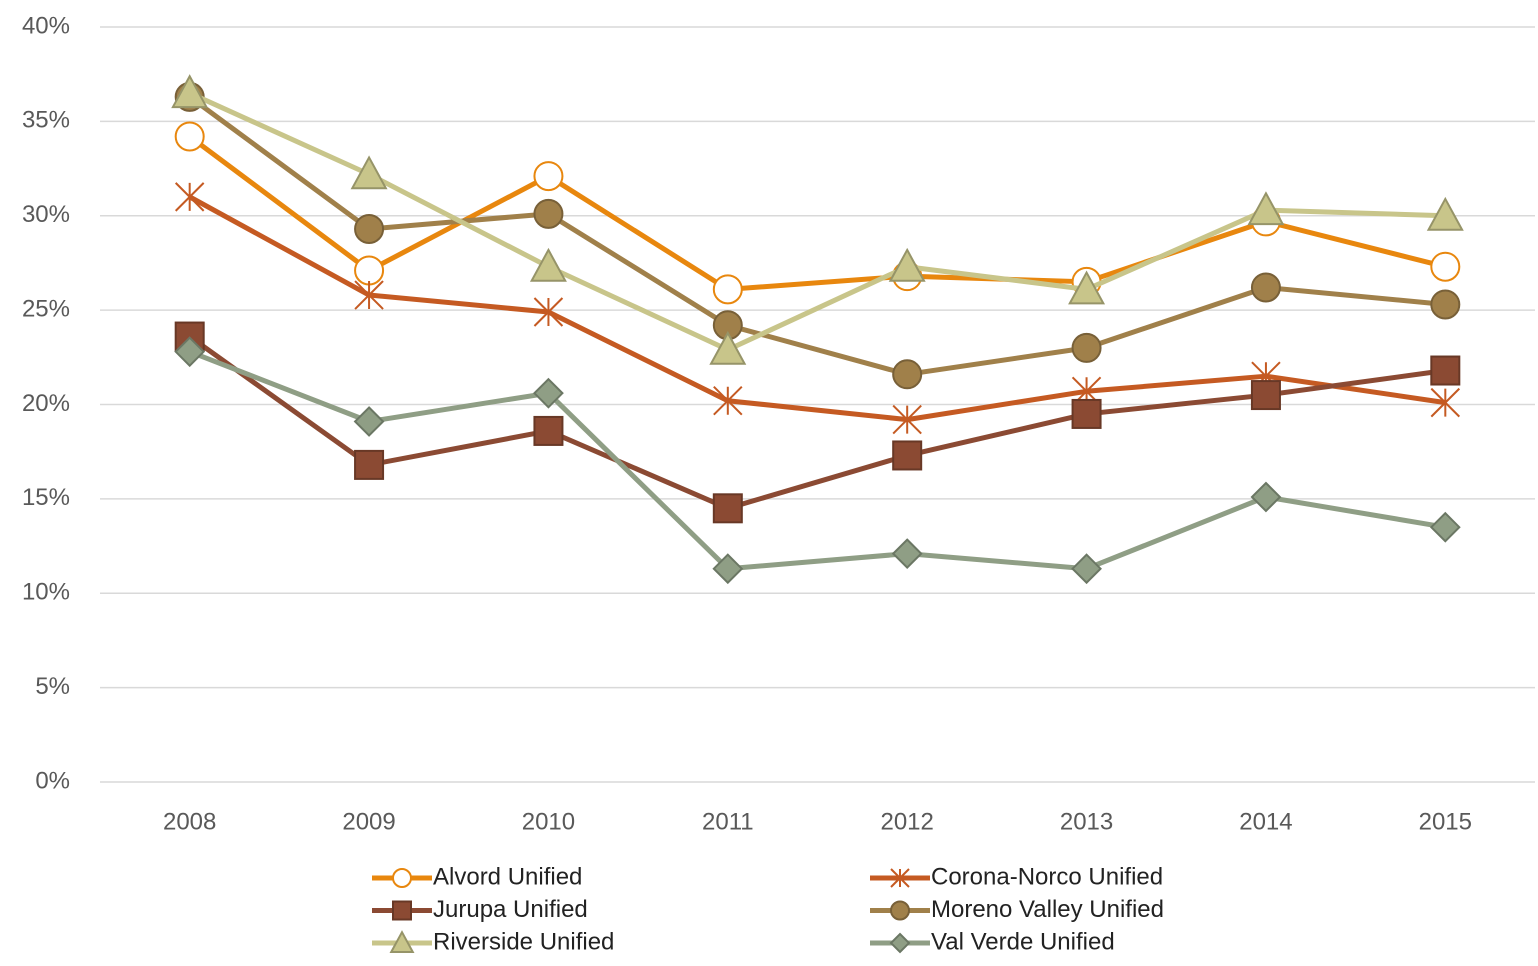 The image size is (1538, 966). Describe the element at coordinates (189, 821) in the screenshot. I see `x-tick-label: 2008` at that location.